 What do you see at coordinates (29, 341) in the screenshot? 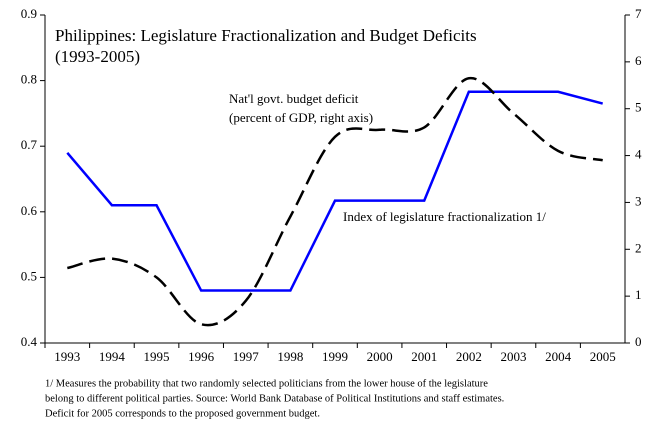
I see `y-tick-label: 0.4` at bounding box center [29, 341].